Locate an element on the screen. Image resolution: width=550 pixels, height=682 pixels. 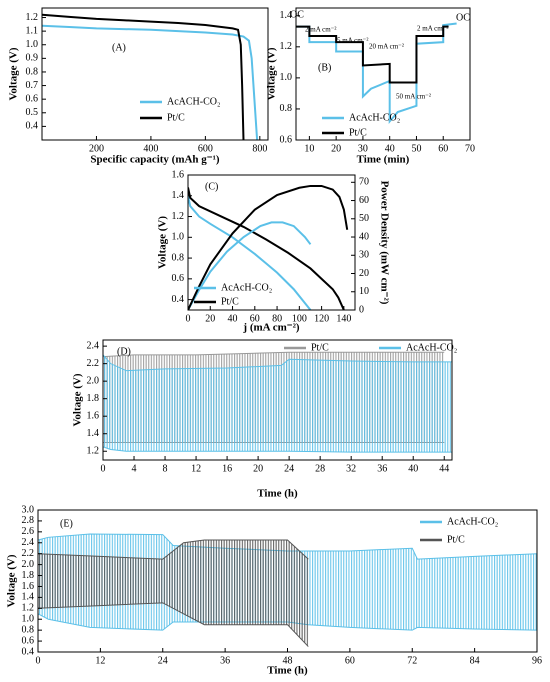
x-tick-label: 50 is located at coordinates (416, 148).